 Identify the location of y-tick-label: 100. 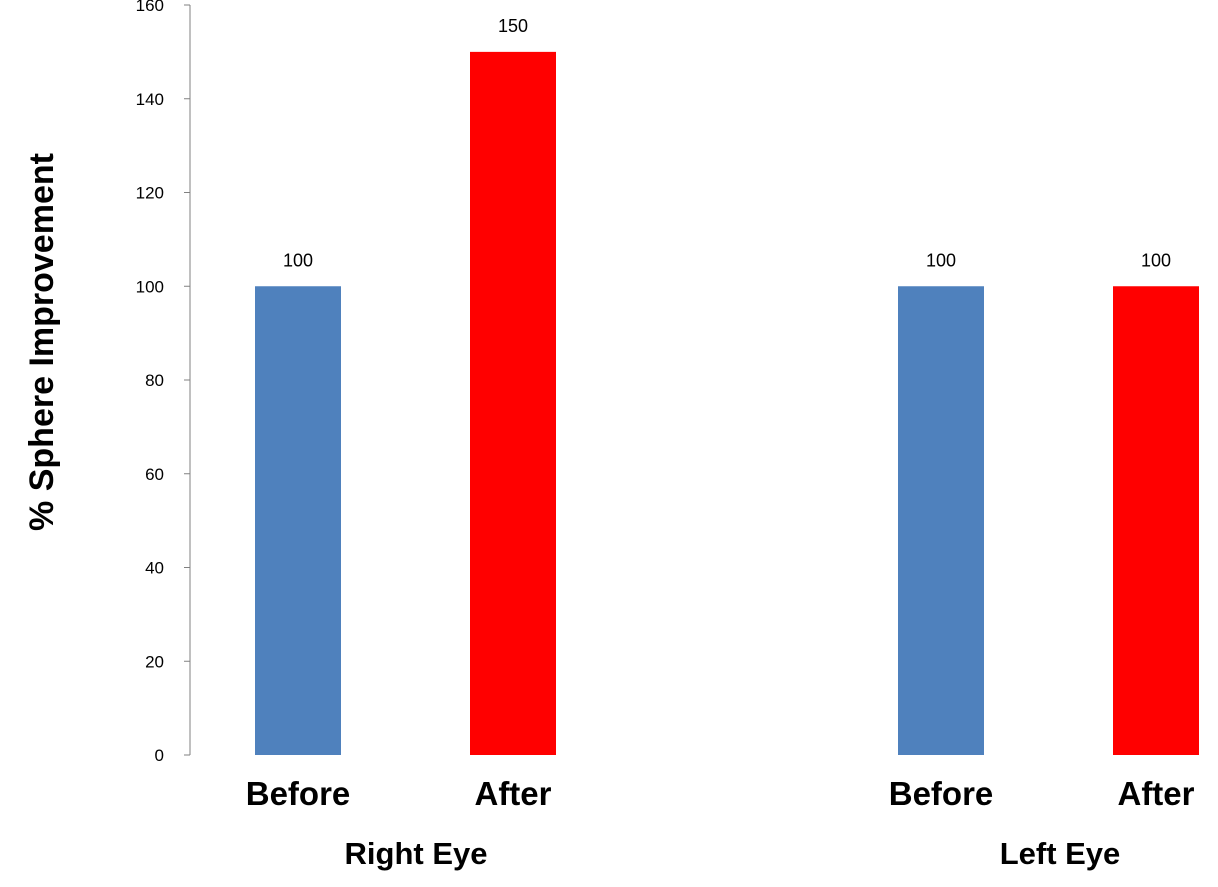
(150, 286).